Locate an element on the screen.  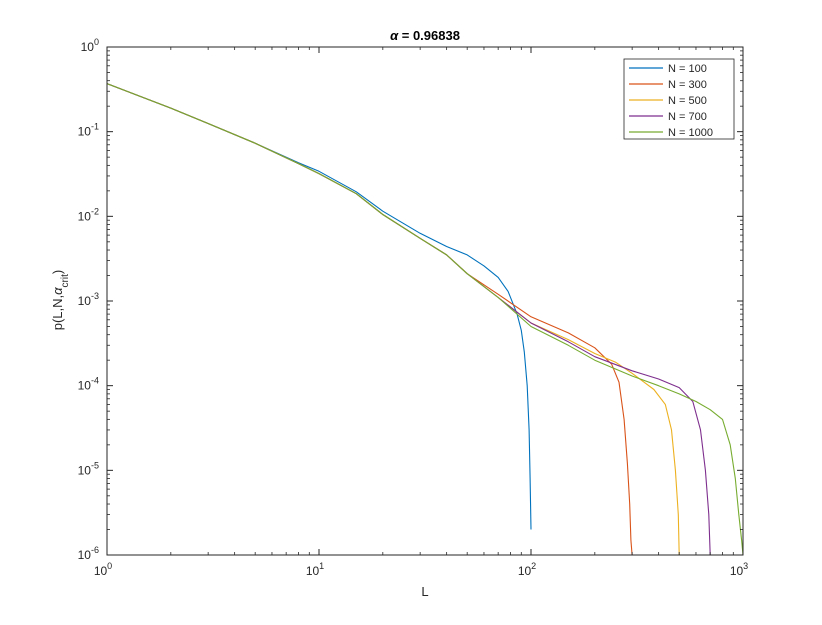
y-label-subscript: crit is located at coordinates (65, 281).